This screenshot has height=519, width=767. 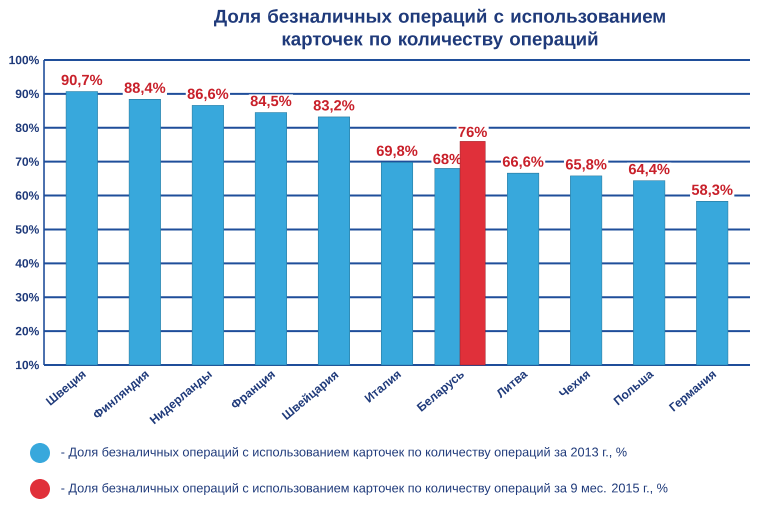 I want to click on data-label: 65,8%, so click(x=586, y=165).